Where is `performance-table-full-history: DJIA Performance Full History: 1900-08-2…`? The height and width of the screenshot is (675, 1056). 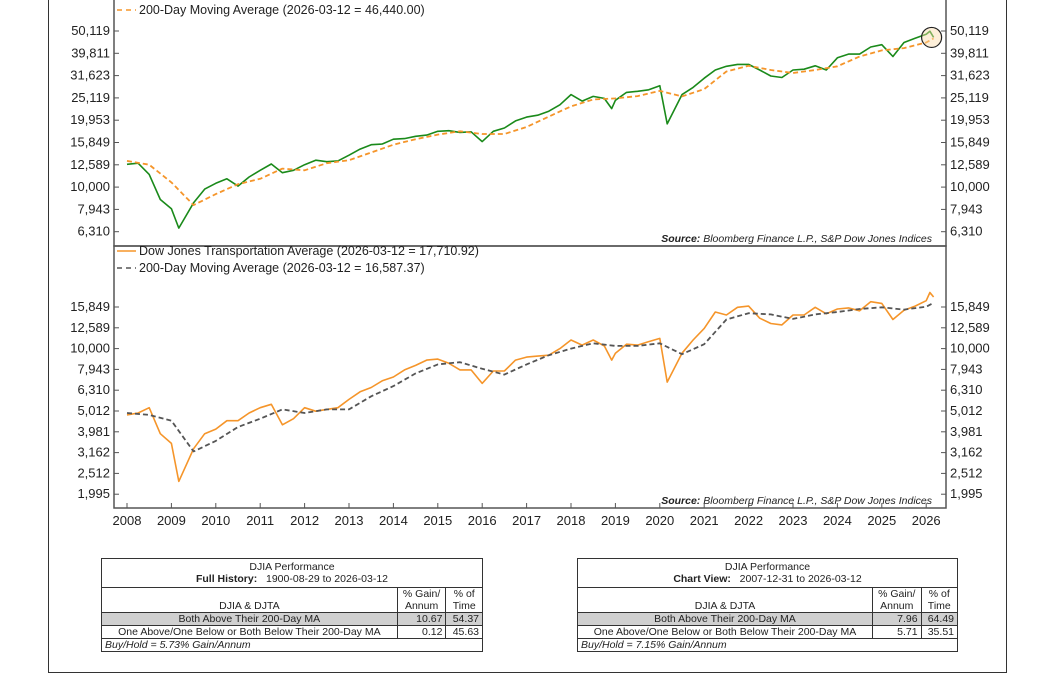 performance-table-full-history: DJIA Performance Full History: 1900-08-2… is located at coordinates (292, 605).